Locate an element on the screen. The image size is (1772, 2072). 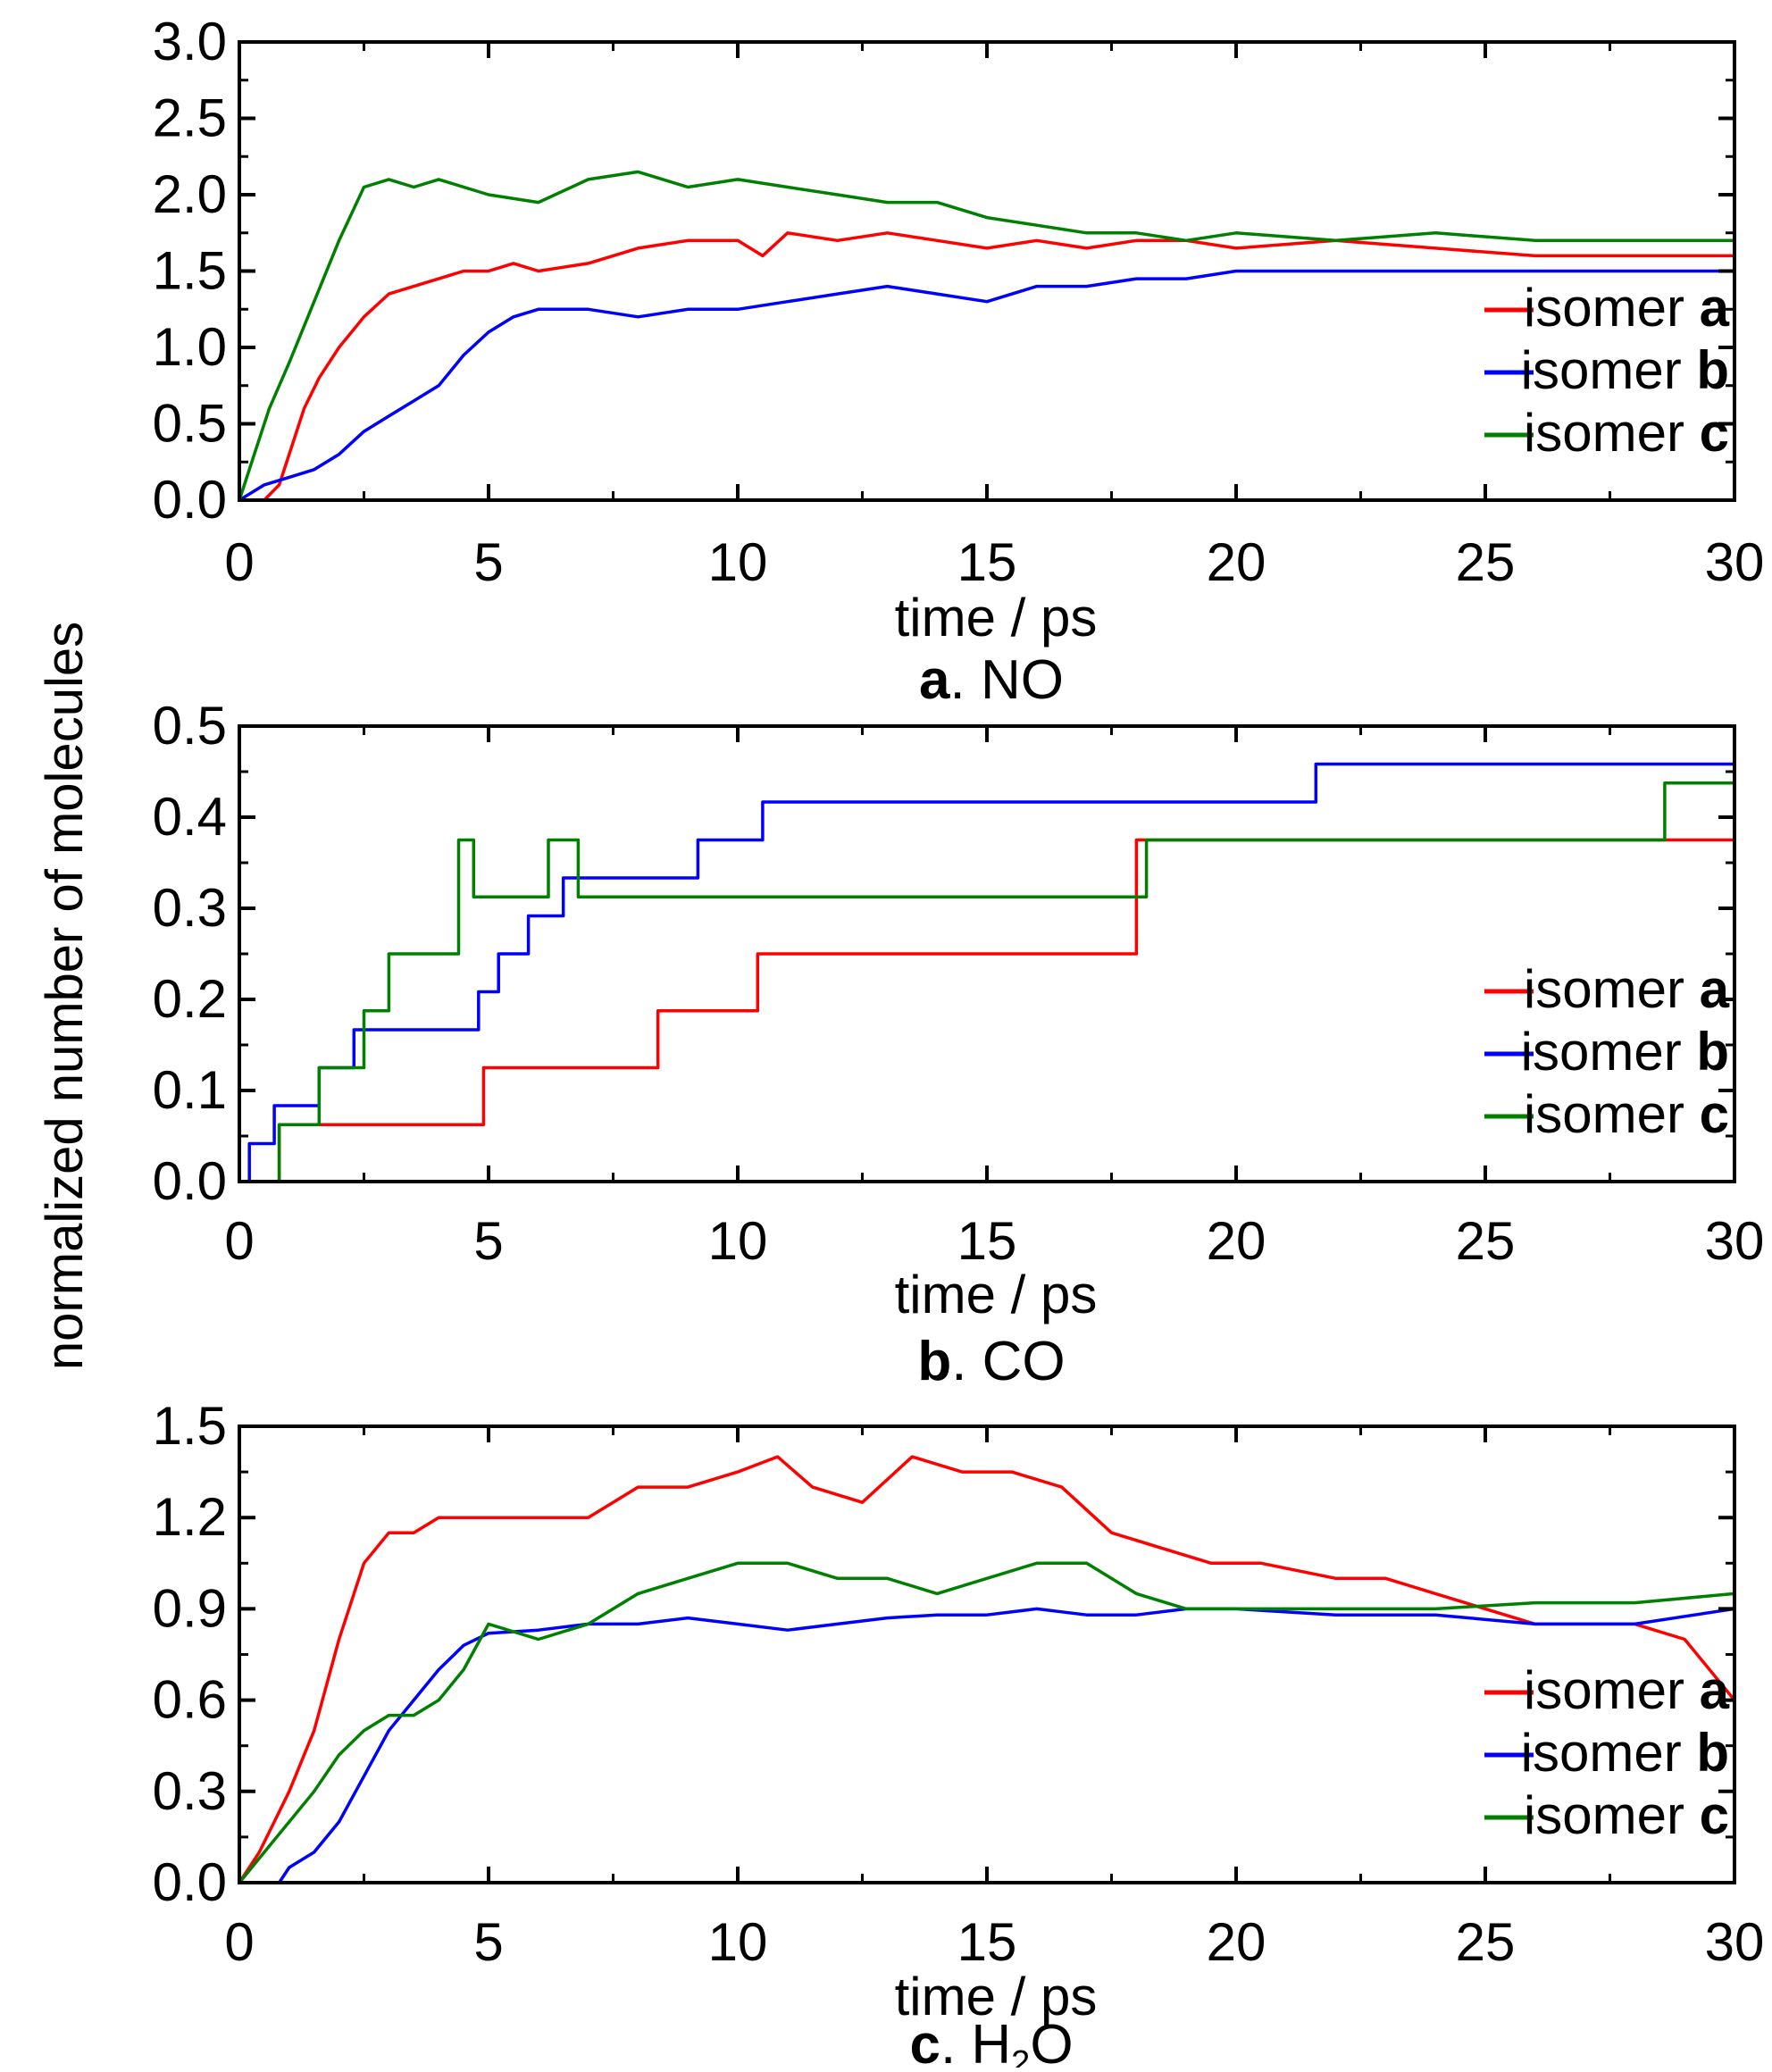
panel-caption-no: a. NO is located at coordinates (991, 680).